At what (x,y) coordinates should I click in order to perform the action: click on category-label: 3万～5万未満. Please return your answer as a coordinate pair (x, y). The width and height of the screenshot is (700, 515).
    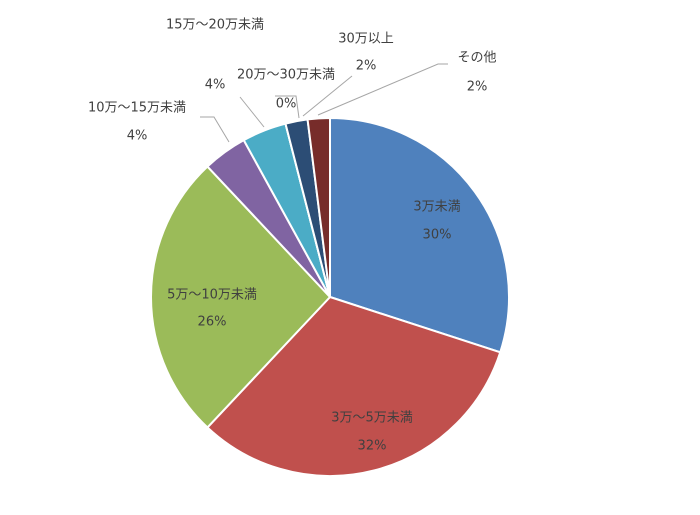
    Looking at the image, I should click on (372, 418).